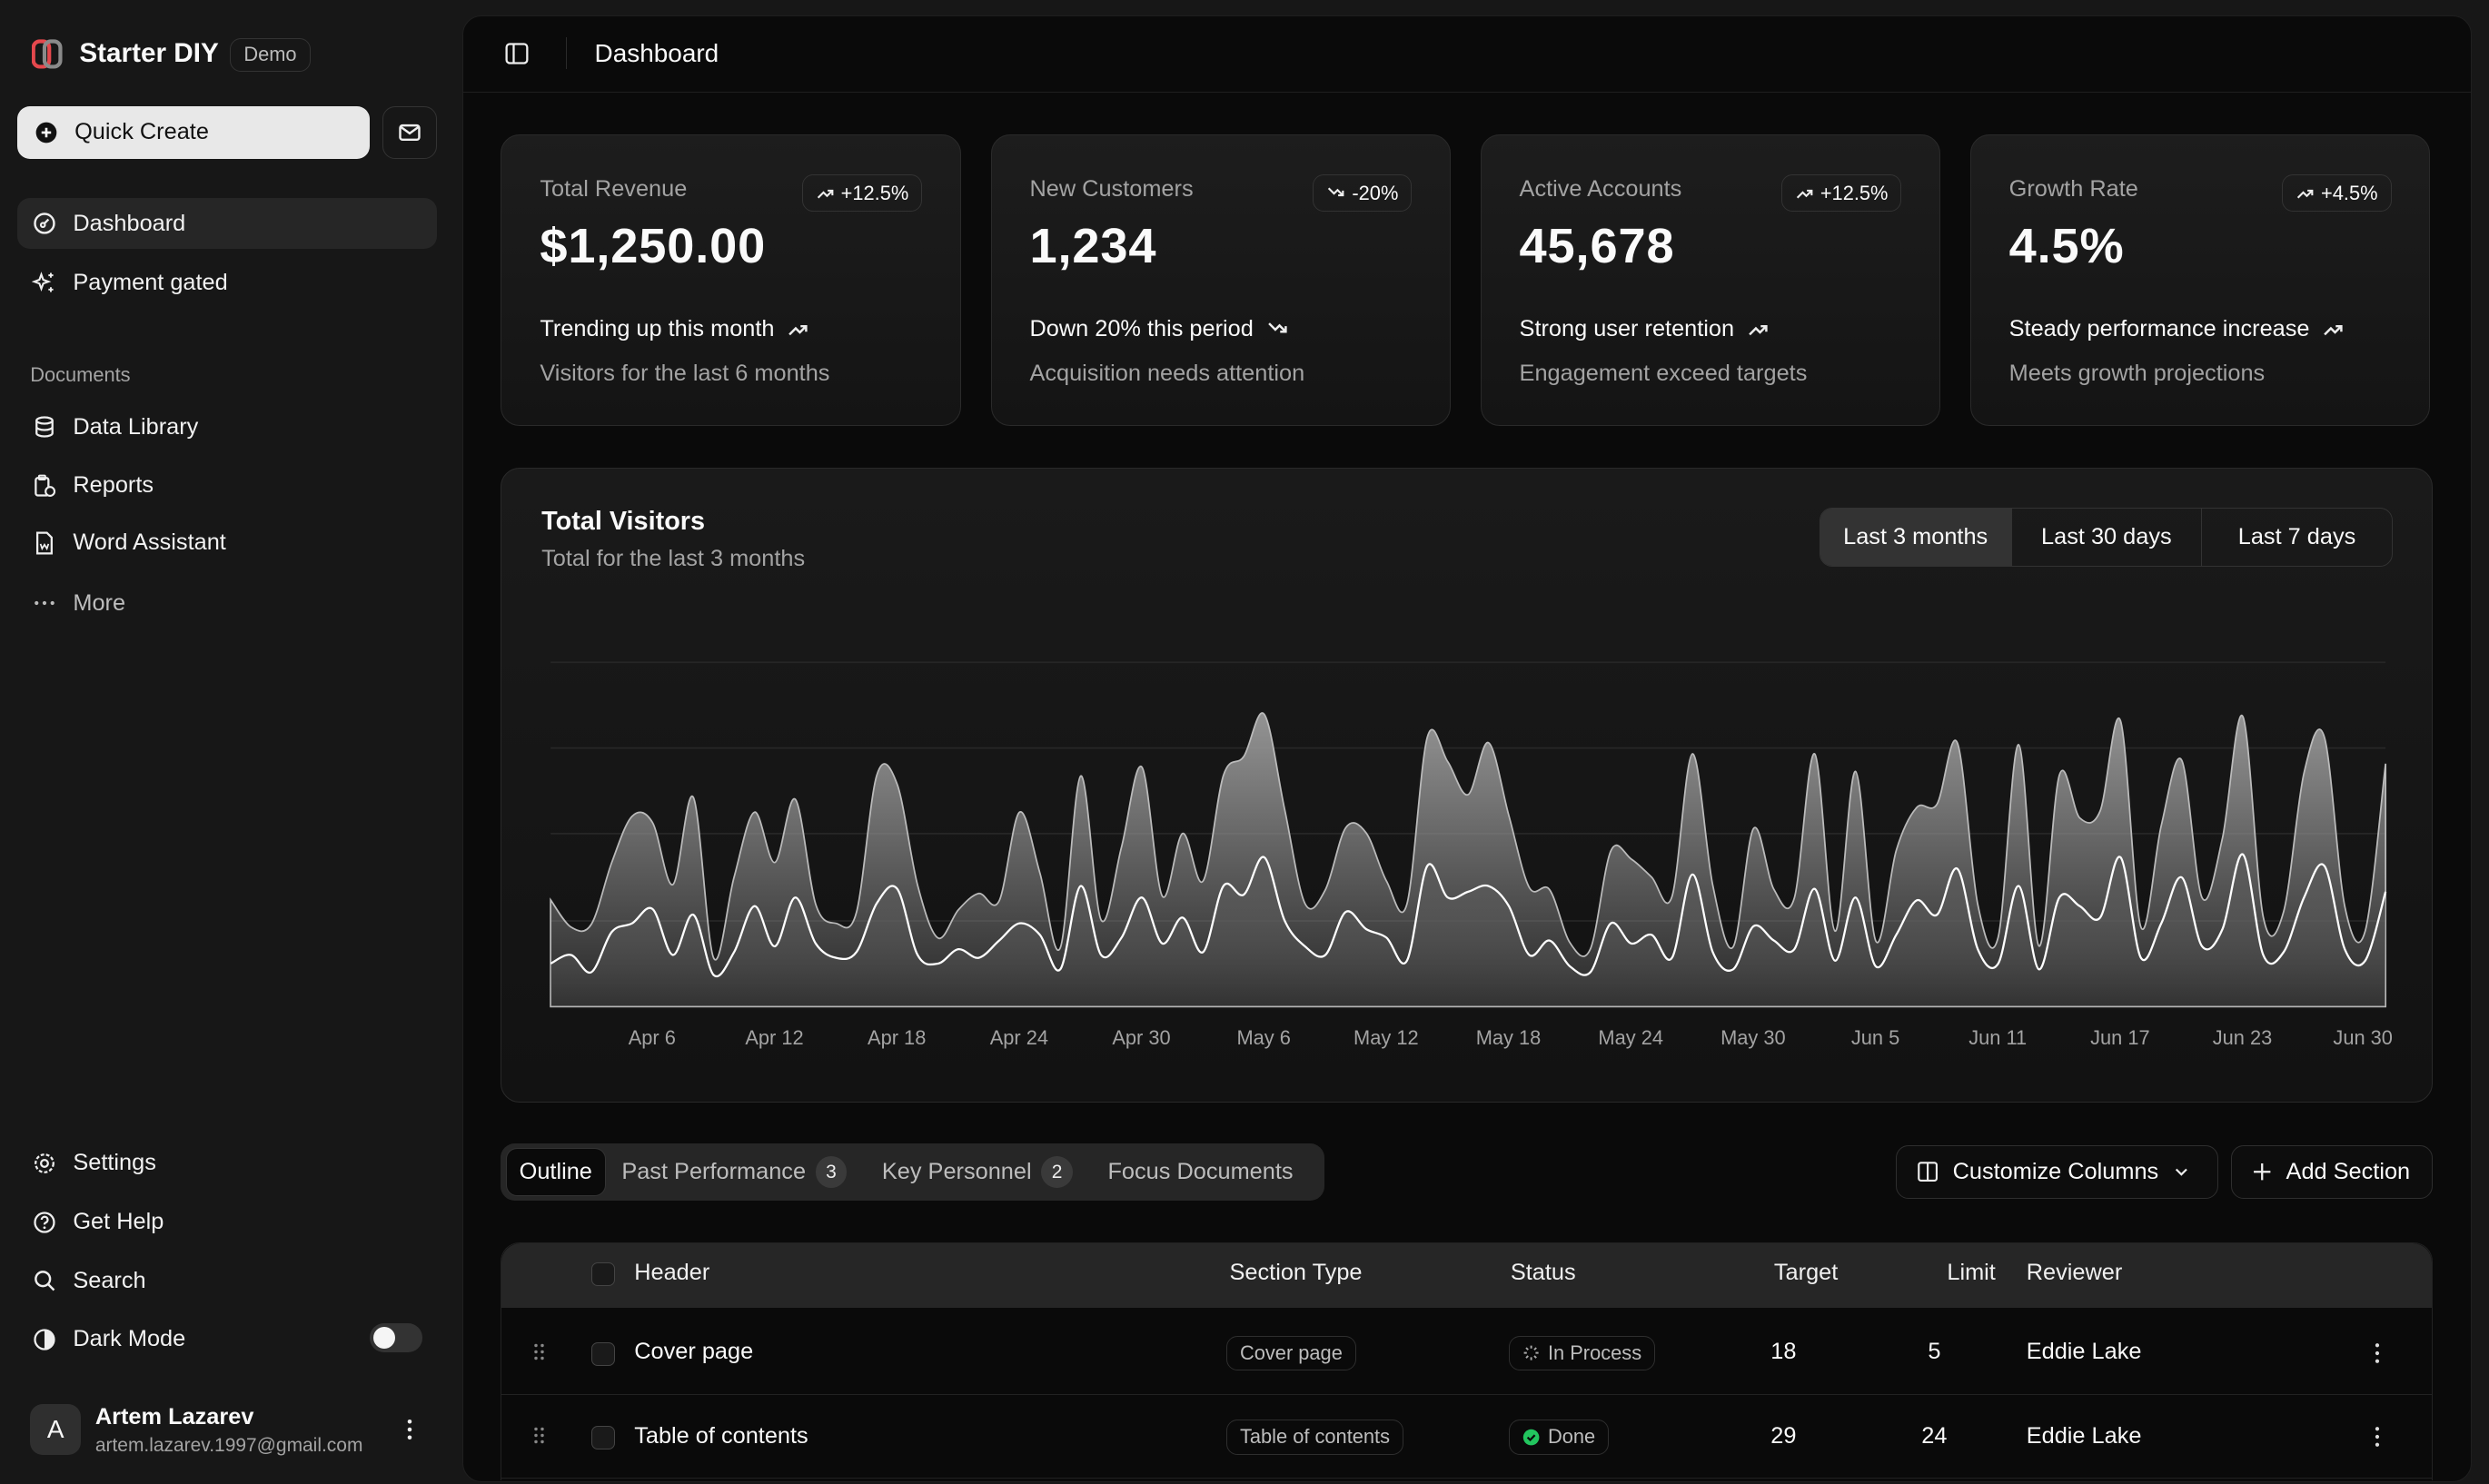  I want to click on sidebar-item-more: More, so click(226, 603).